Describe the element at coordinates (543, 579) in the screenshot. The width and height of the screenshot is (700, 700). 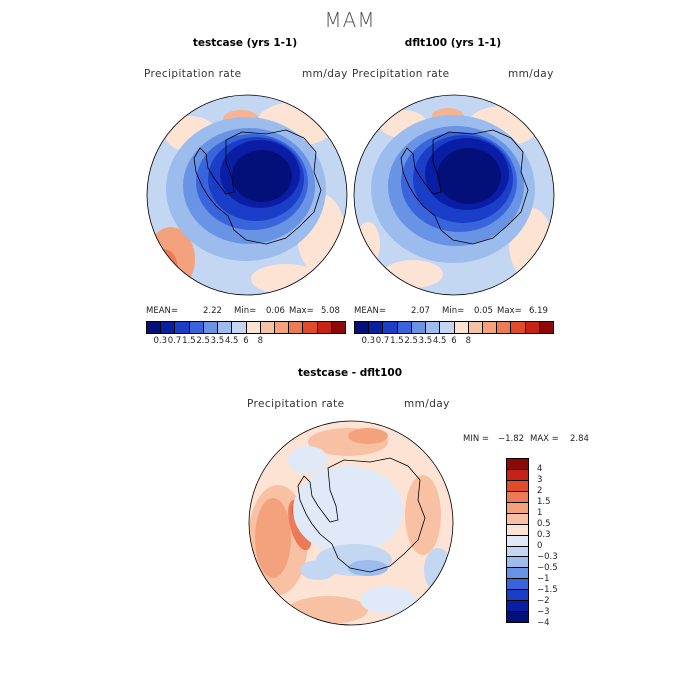
I see `colorbar-tick-label: −1` at that location.